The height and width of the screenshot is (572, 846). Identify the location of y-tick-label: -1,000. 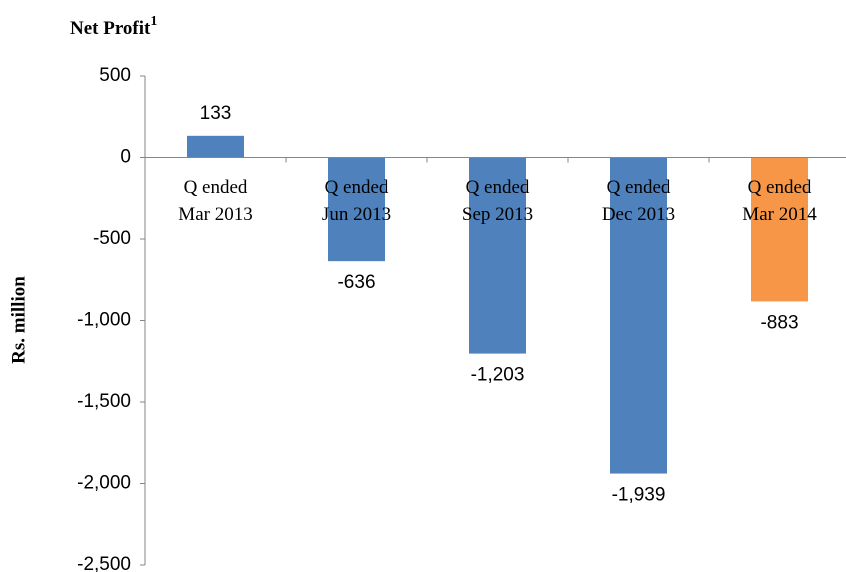
(104, 320).